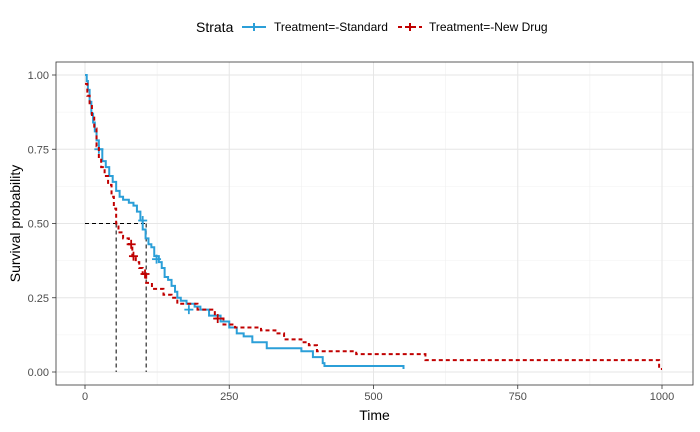 The height and width of the screenshot is (432, 700). What do you see at coordinates (38, 299) in the screenshot?
I see `y-tick-label: 0.25` at bounding box center [38, 299].